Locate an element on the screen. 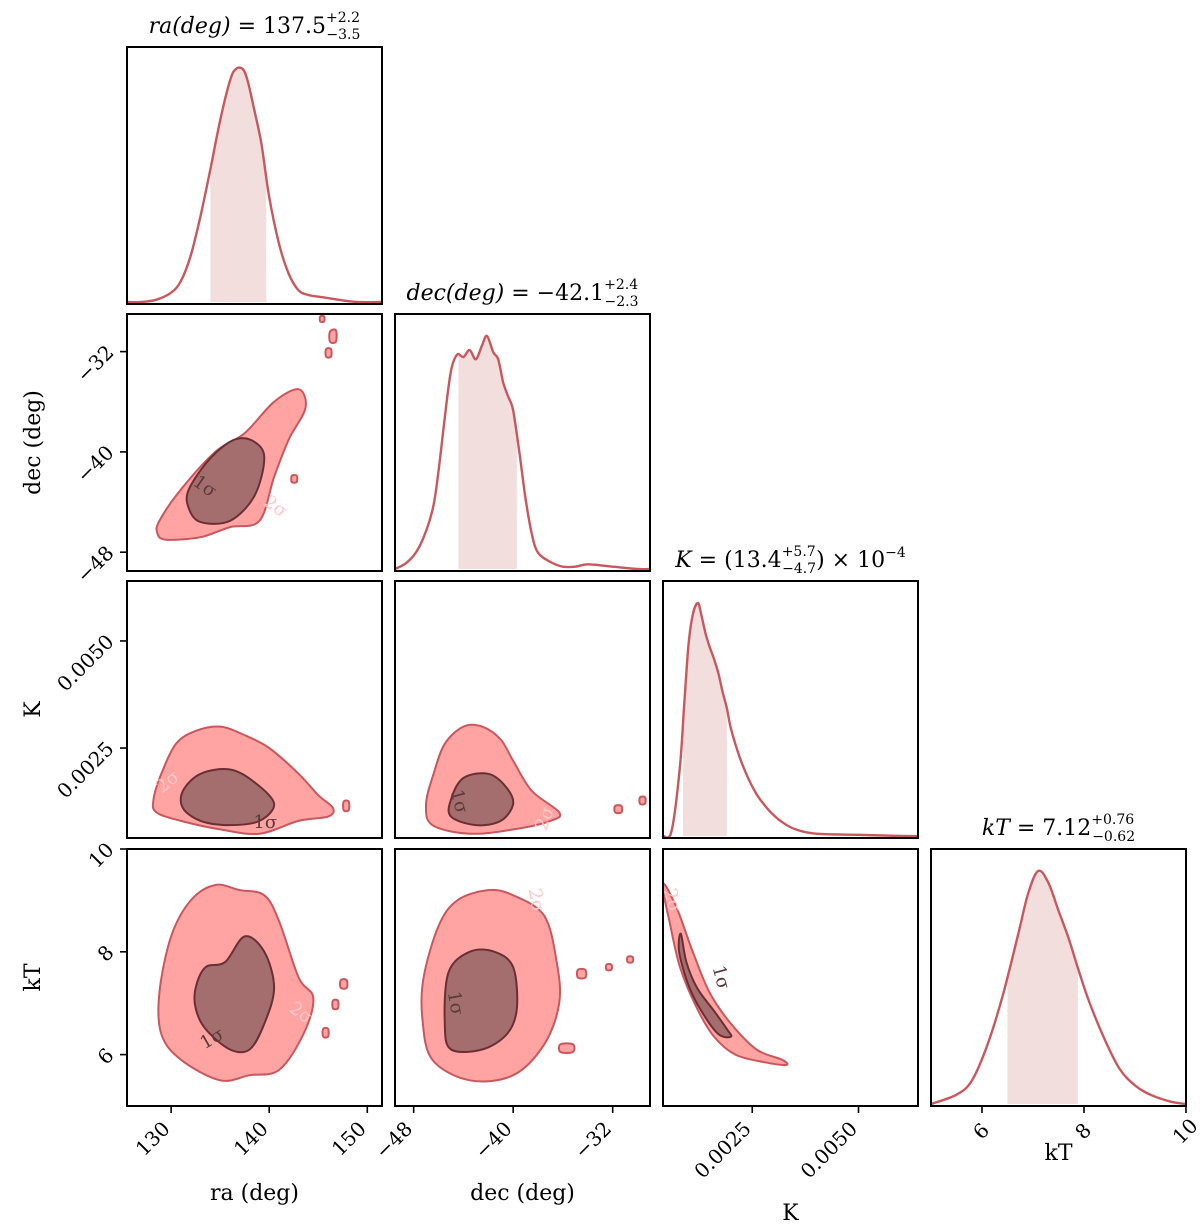 Image resolution: width=1200 pixels, height=1226 pixels. y-axis-label-dec: dec (deg) is located at coordinates (33, 442).